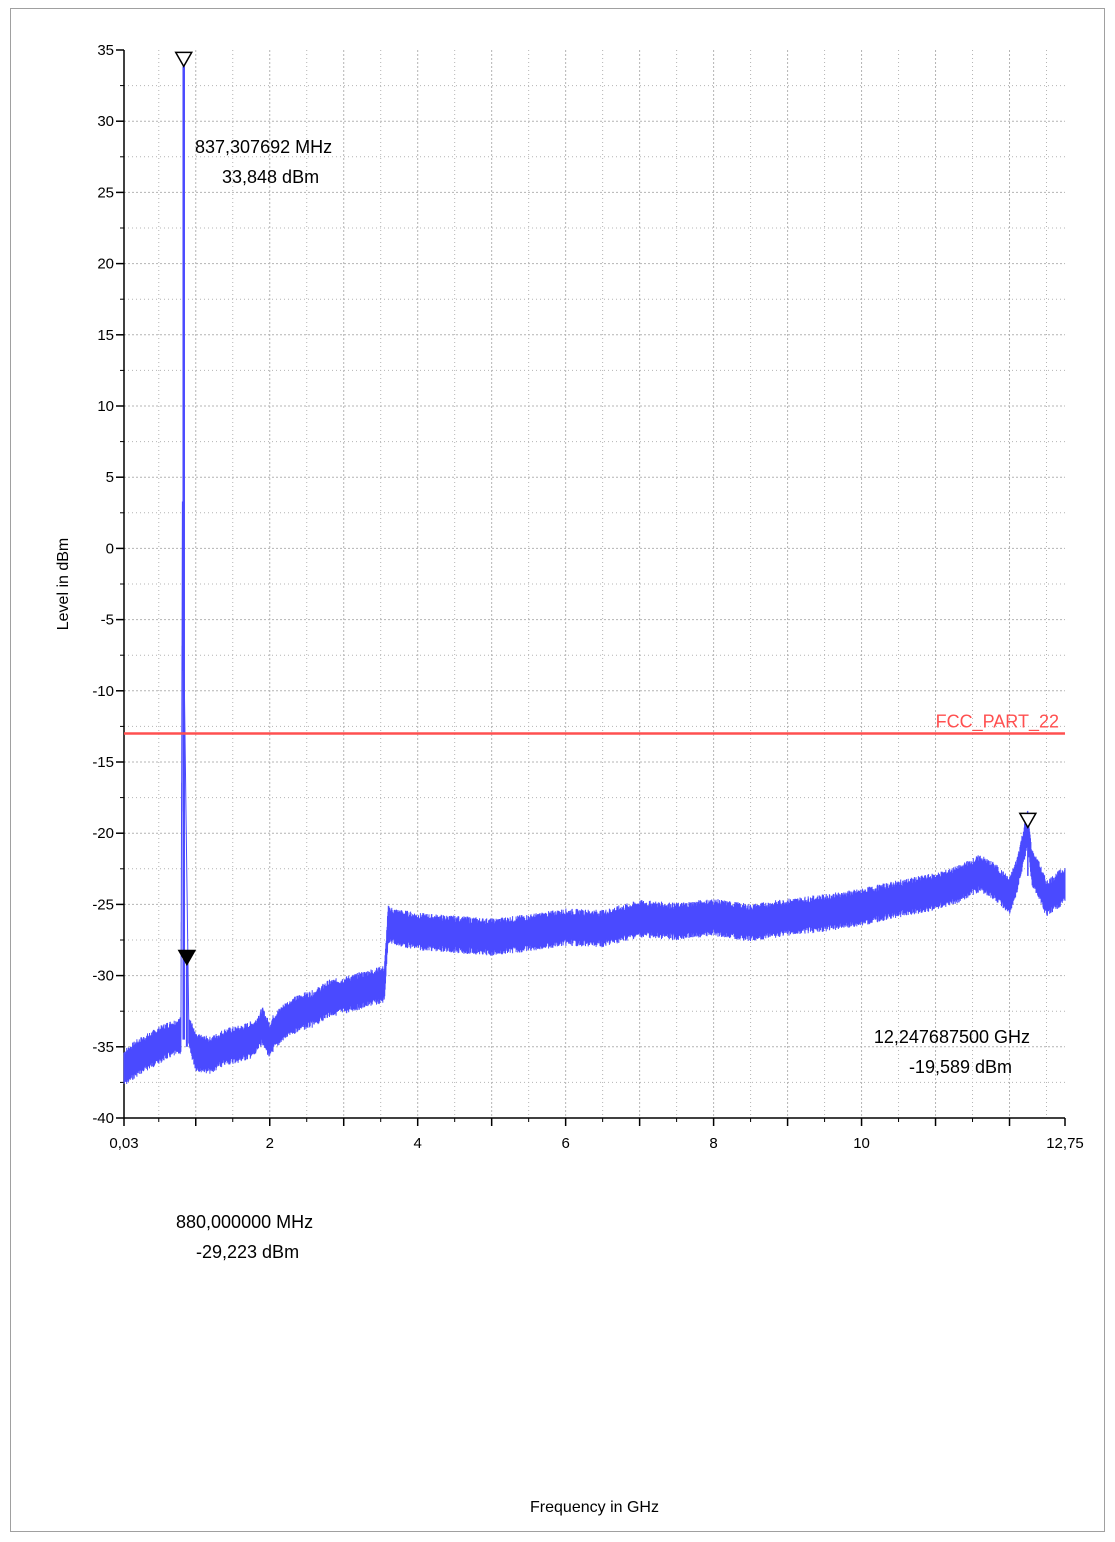 This screenshot has height=1542, width=1115. What do you see at coordinates (1028, 820) in the screenshot?
I see `marker-3-triangle` at bounding box center [1028, 820].